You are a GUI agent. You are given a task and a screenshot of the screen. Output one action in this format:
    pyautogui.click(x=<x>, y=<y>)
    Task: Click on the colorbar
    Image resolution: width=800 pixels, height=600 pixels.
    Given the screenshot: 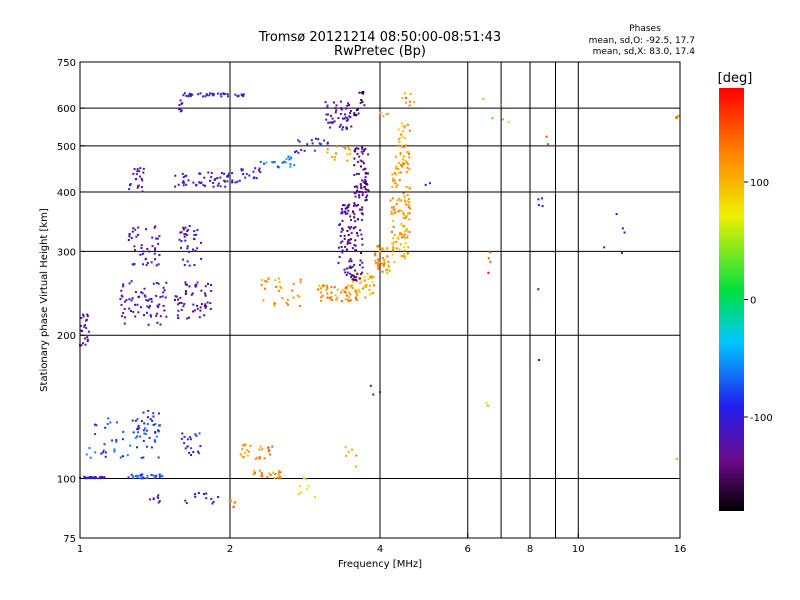 What is the action you would take?
    pyautogui.click(x=731, y=299)
    